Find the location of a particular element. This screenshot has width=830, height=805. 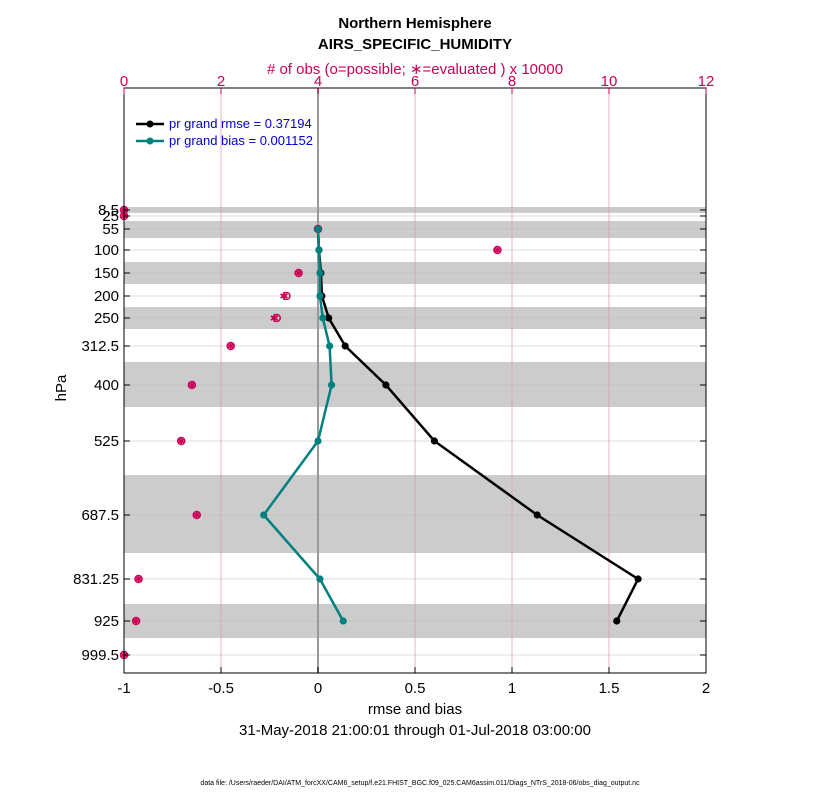

legend-bias-label: pr grand bias = 0.001152 is located at coordinates (241, 140).